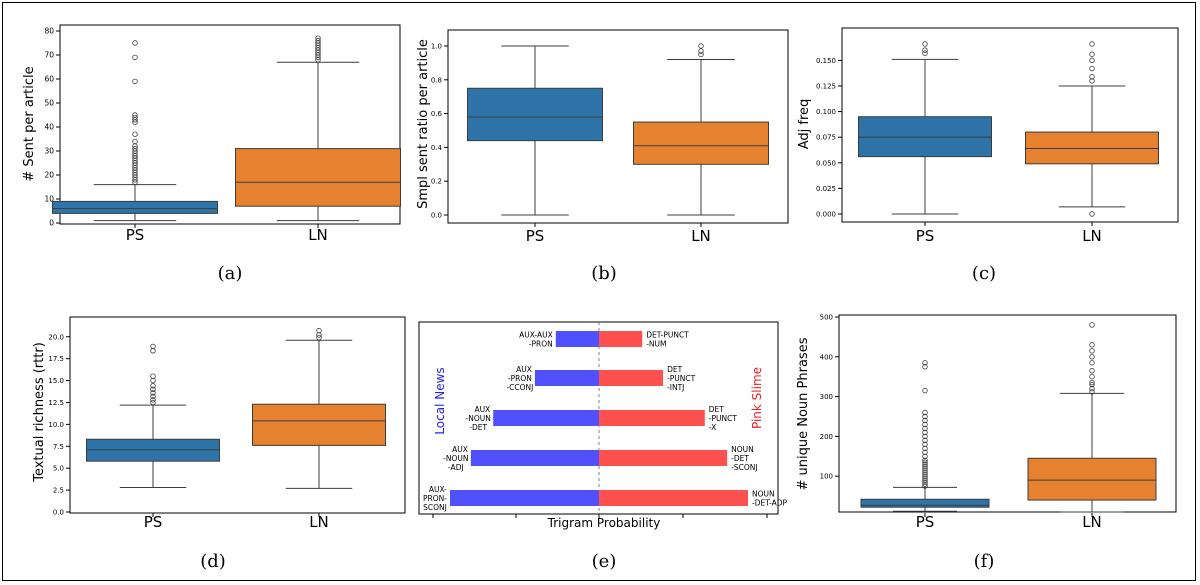  Describe the element at coordinates (440, 400) in the screenshot. I see `panel-e-left-series-label: Local News` at that location.